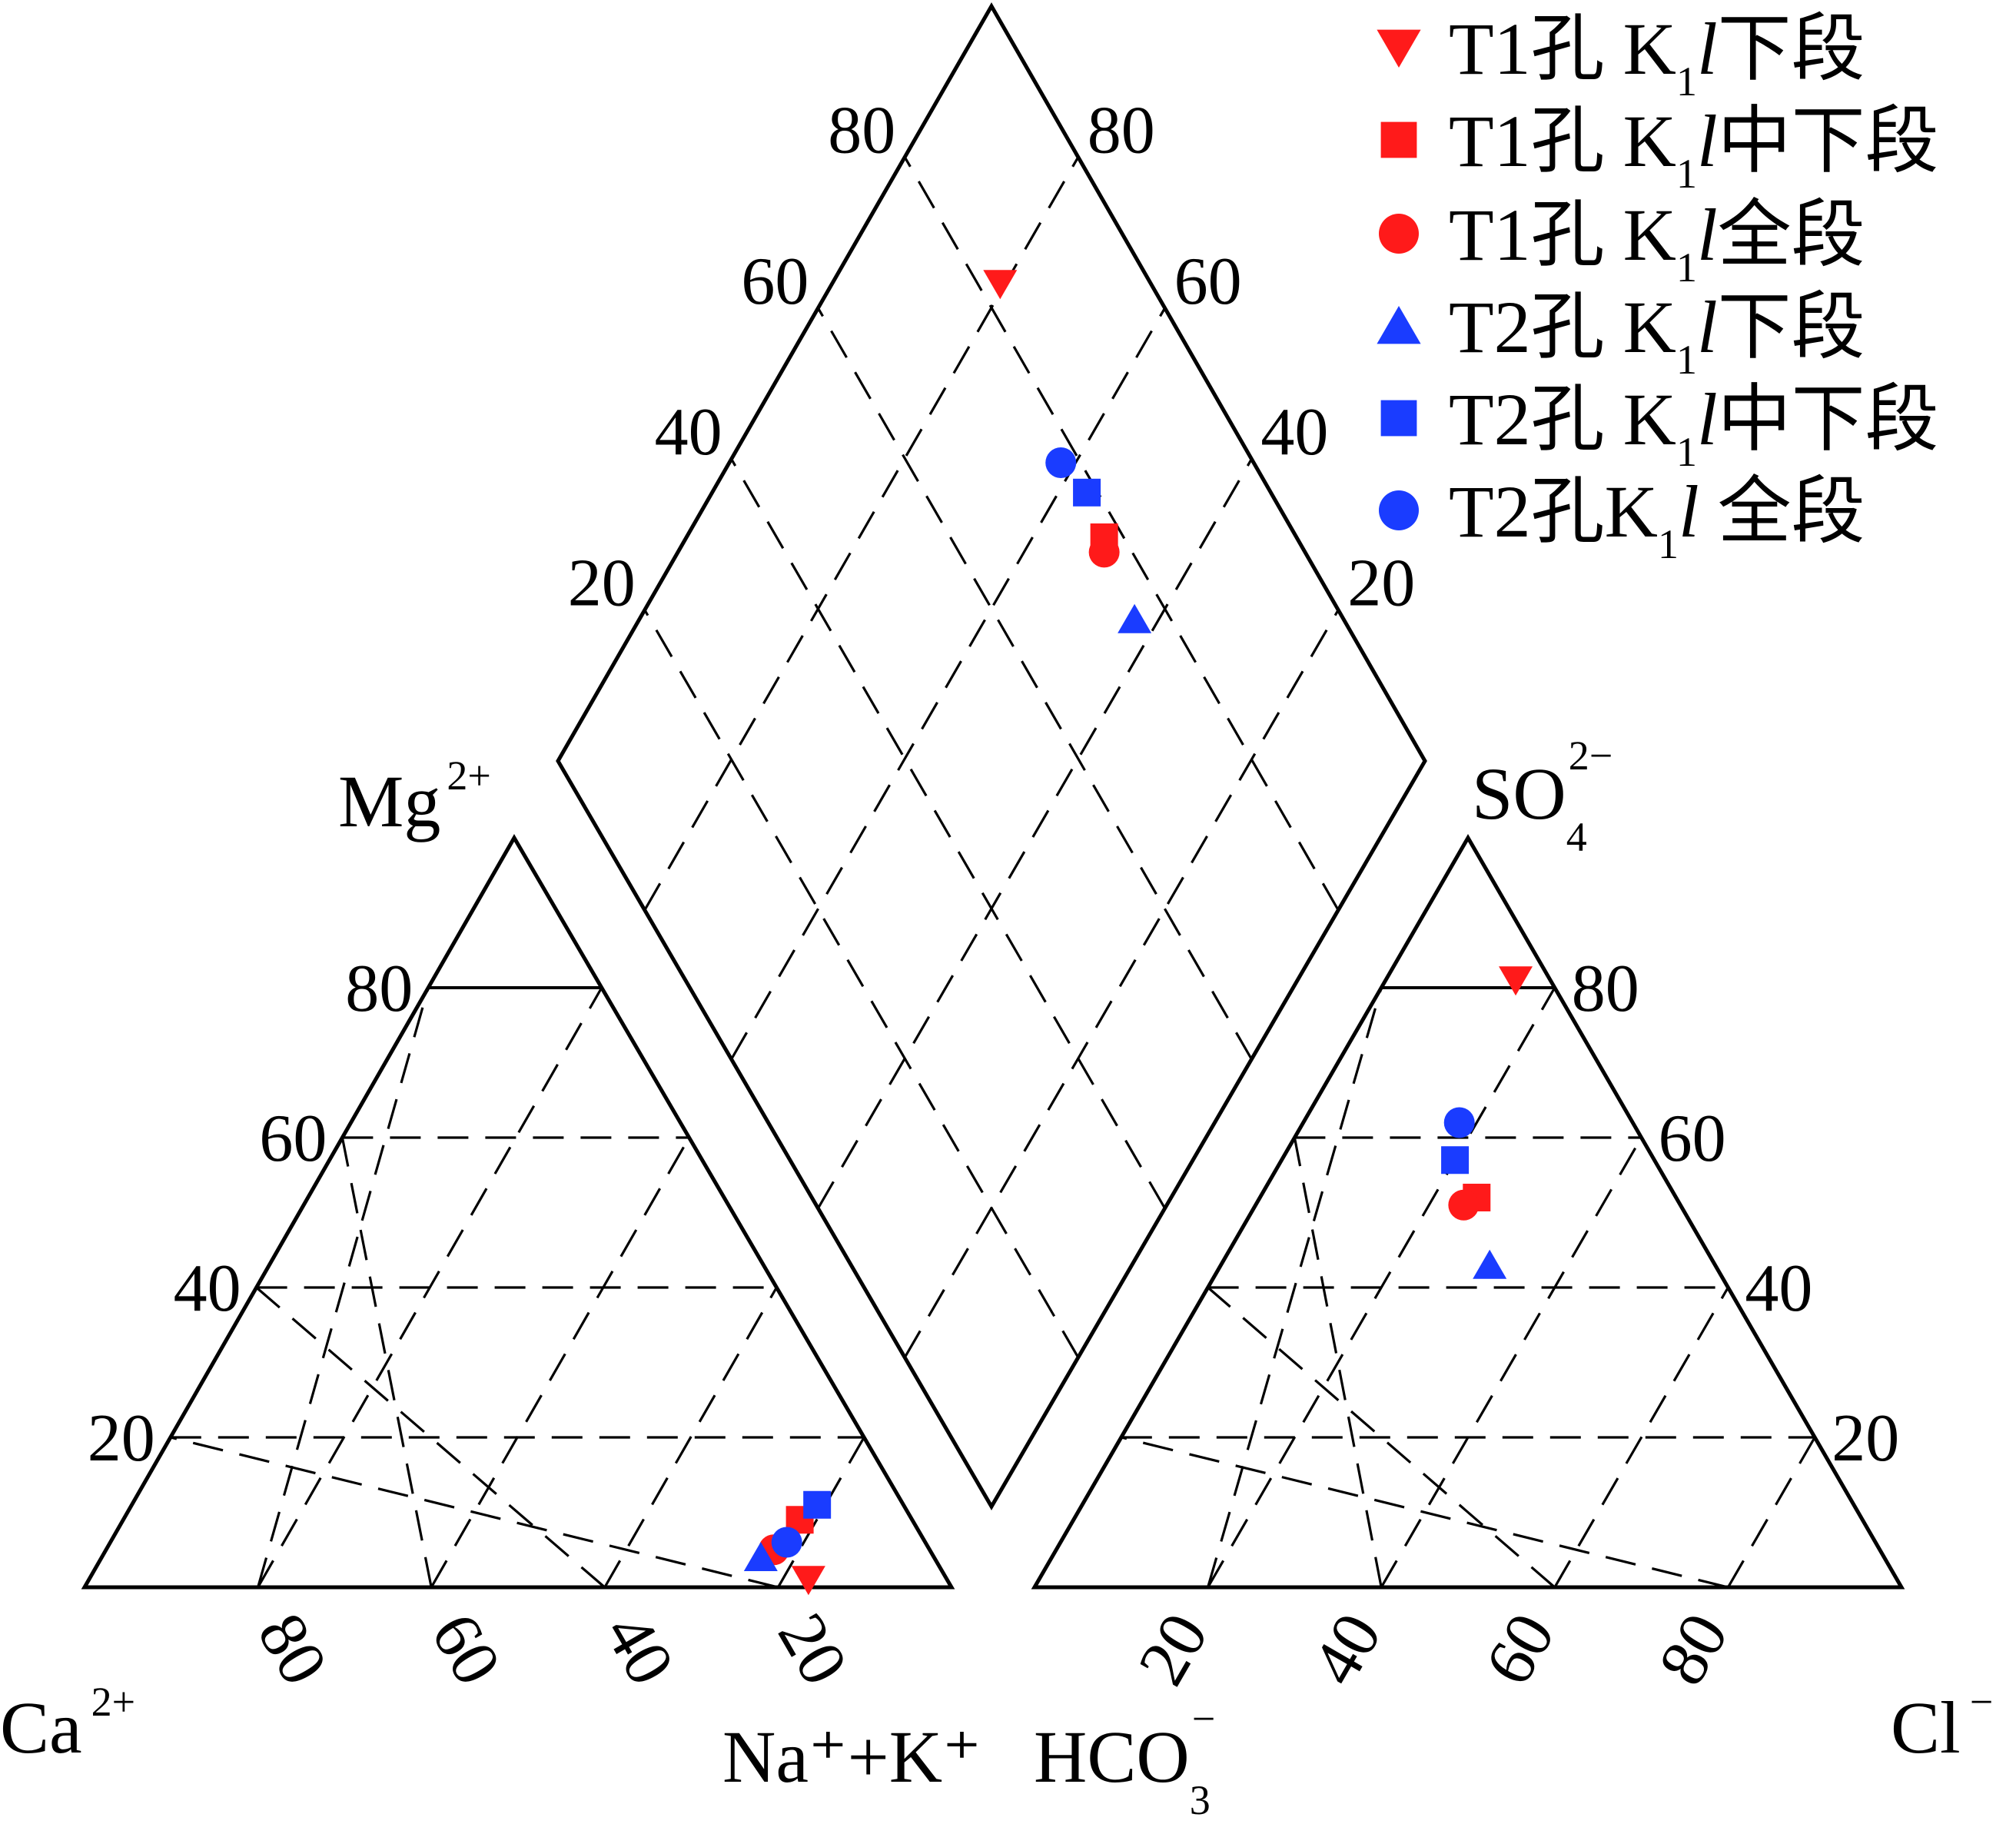 The height and width of the screenshot is (1834, 2016). Describe the element at coordinates (1942, 1724) in the screenshot. I see `cl-label: Cl −` at that location.